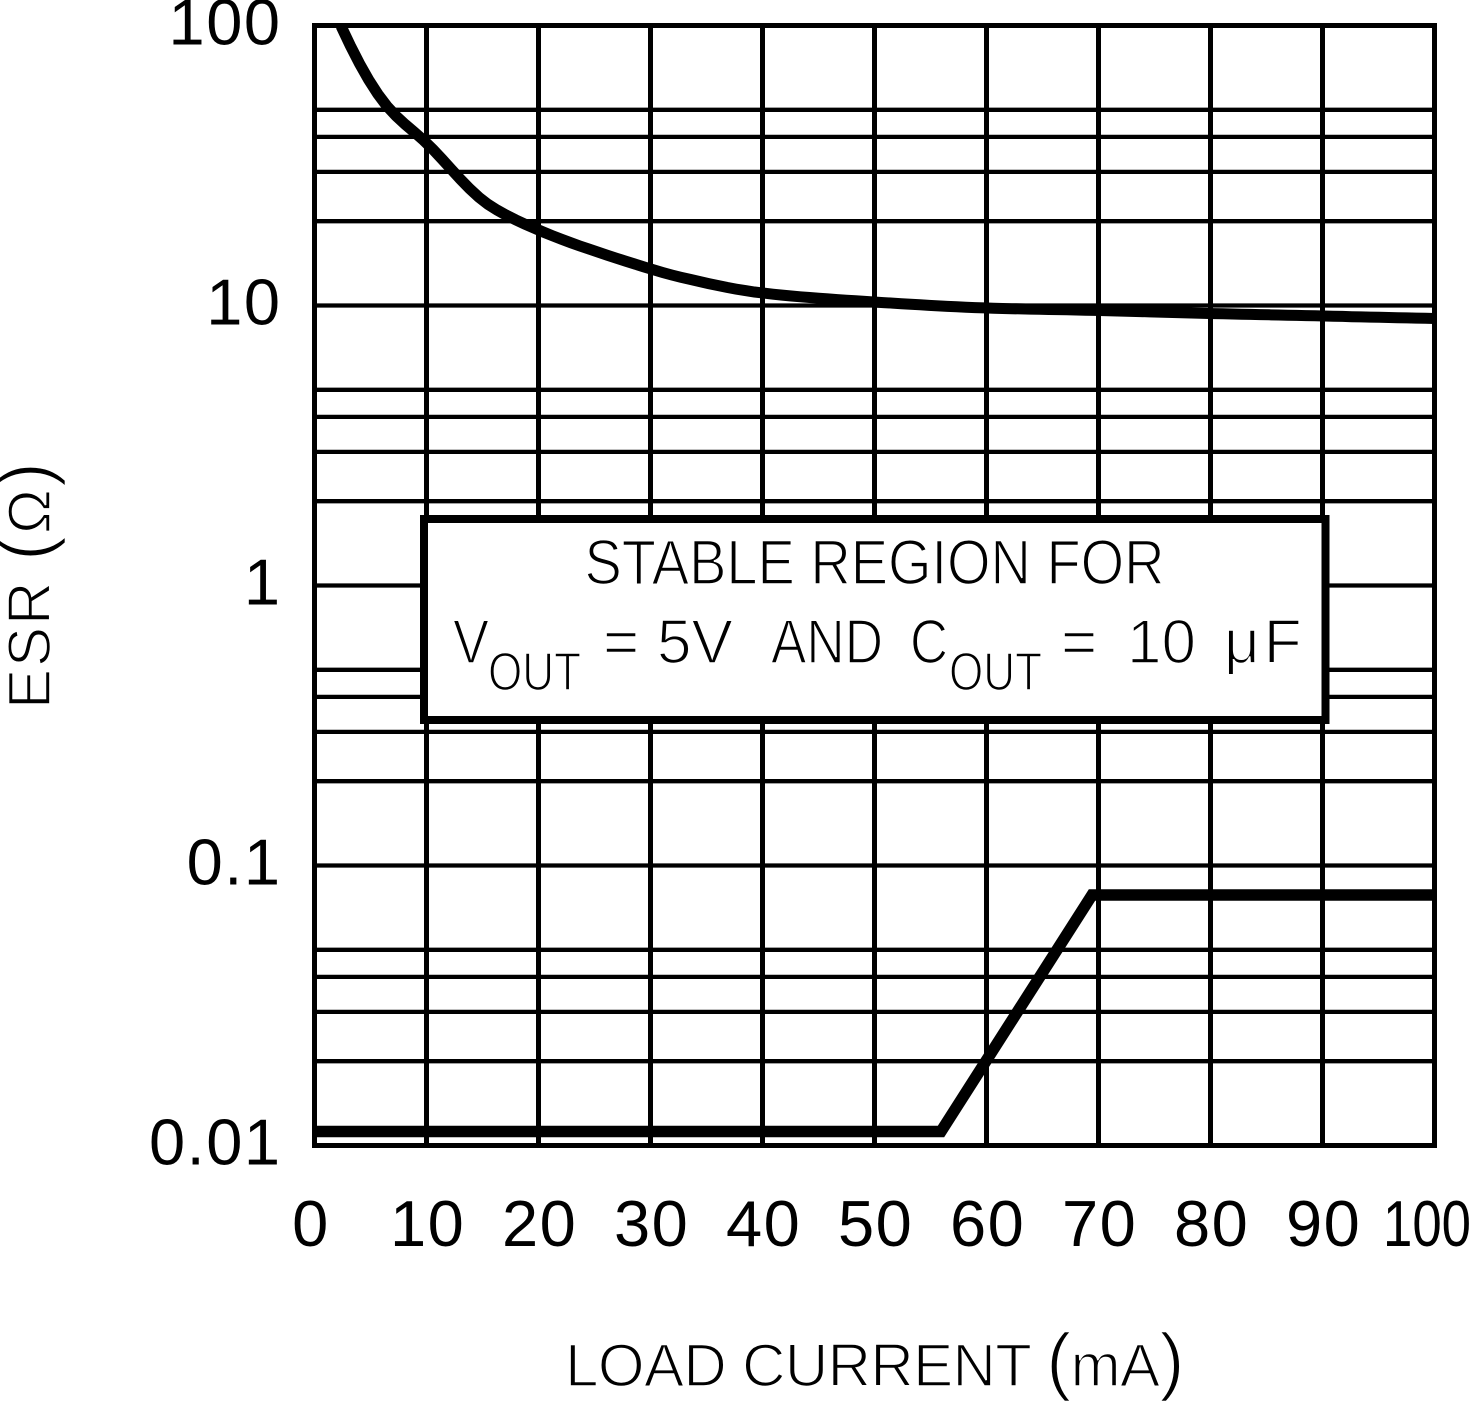  I want to click on svg-text: 70, so click(1099, 1223).